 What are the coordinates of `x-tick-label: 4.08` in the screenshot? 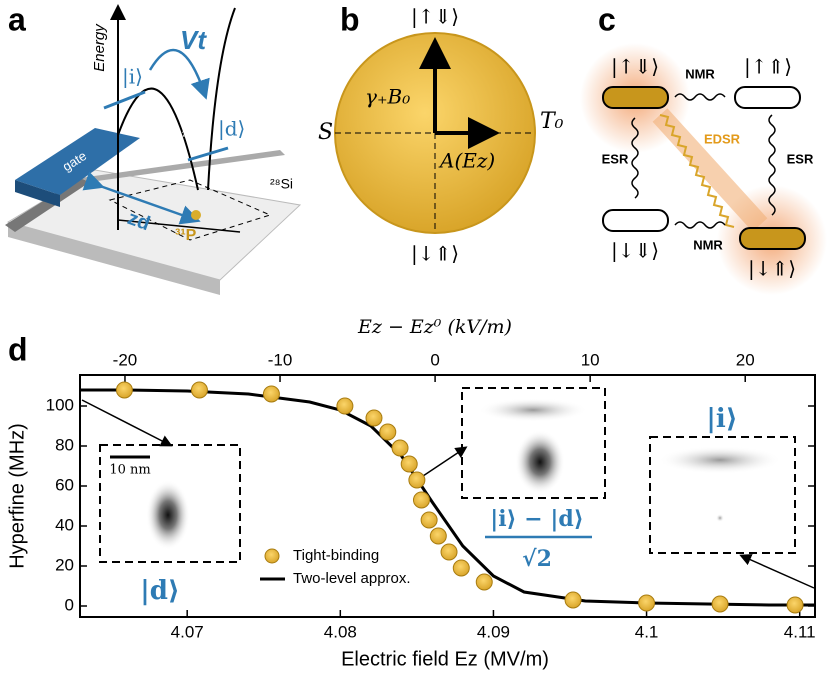 It's located at (340, 631).